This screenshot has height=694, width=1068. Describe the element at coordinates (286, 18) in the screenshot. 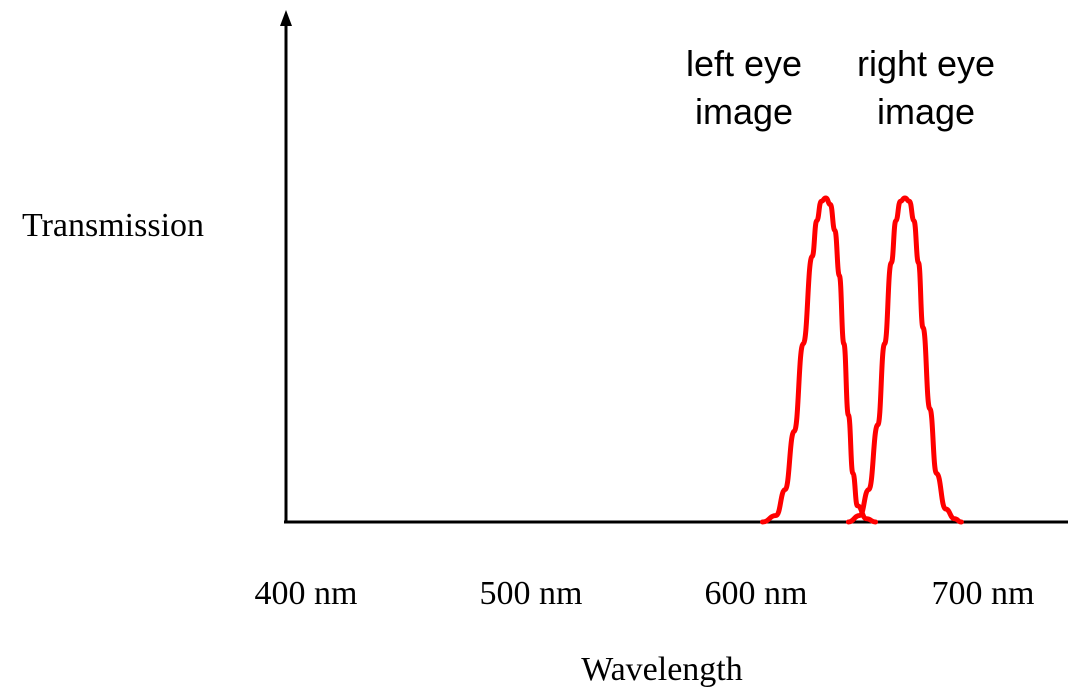

I see `y-axis-arrowhead` at that location.